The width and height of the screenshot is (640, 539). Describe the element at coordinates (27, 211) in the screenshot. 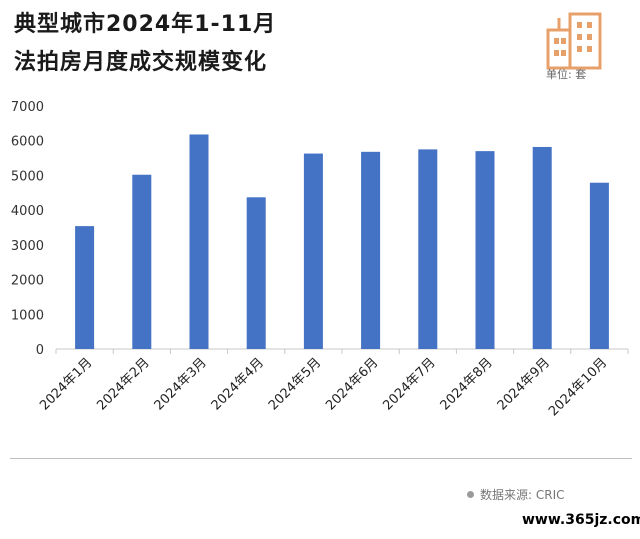

I see `y-tick-label: 4000` at that location.